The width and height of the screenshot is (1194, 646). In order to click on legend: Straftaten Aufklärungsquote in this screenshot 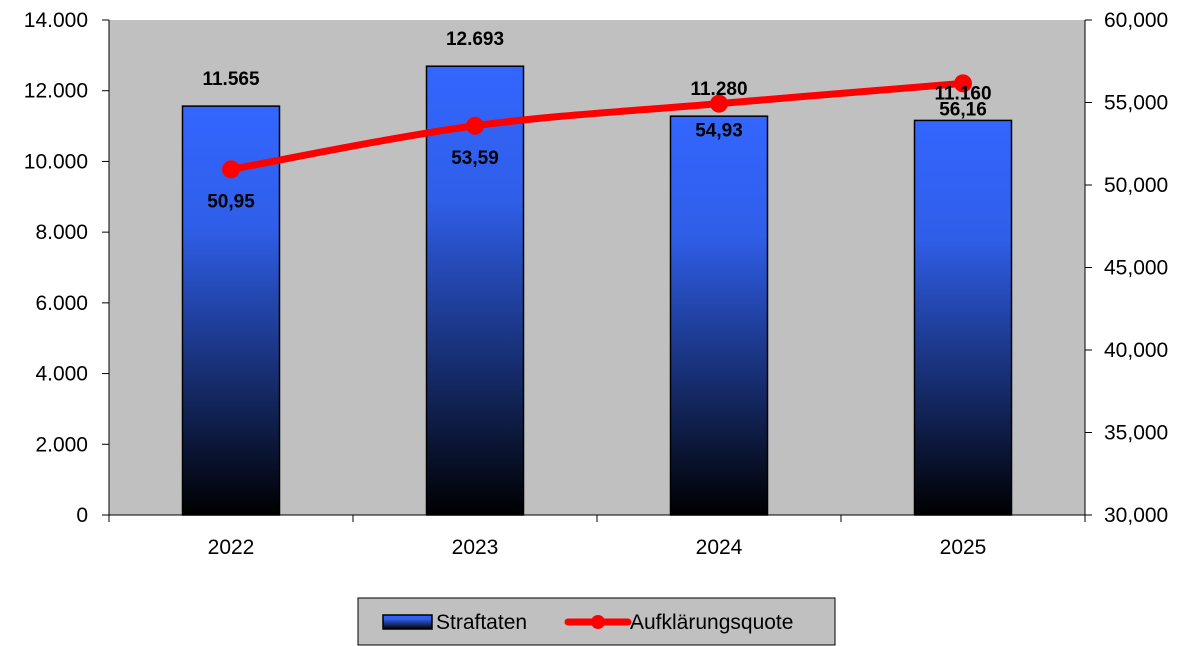, I will do `click(596, 621)`.